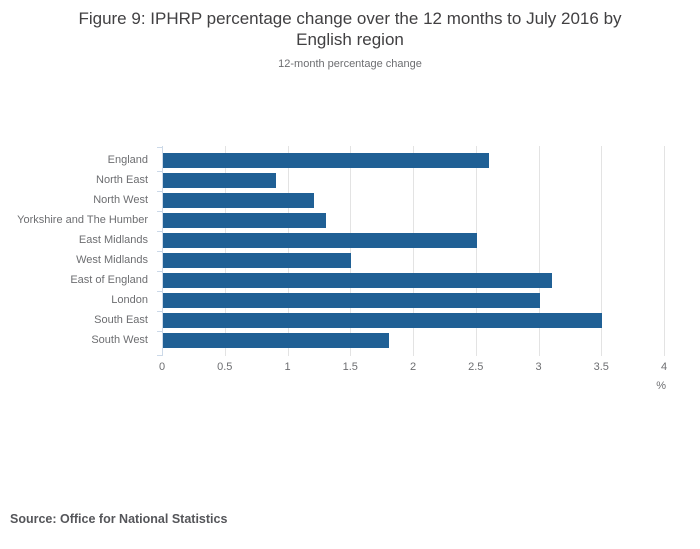  What do you see at coordinates (287, 367) in the screenshot?
I see `x-tick-label: 1` at bounding box center [287, 367].